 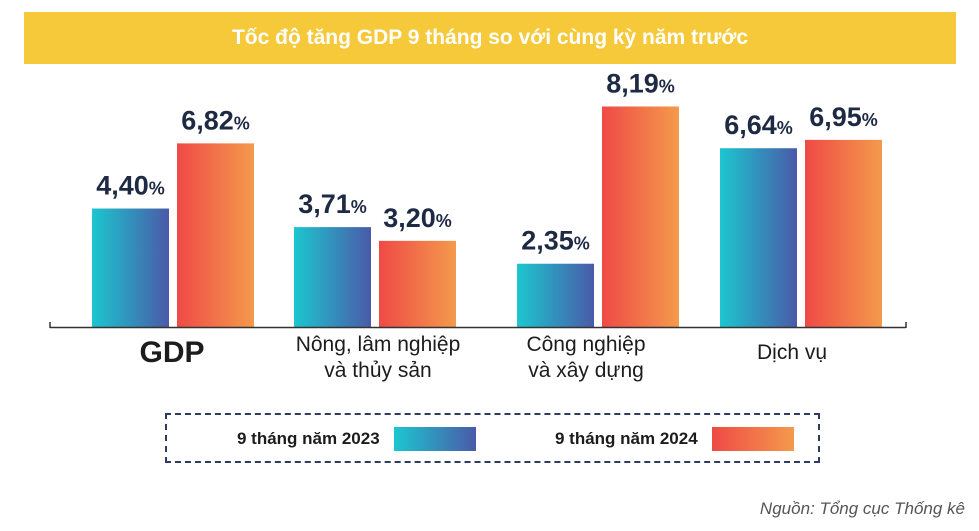 What do you see at coordinates (586, 357) in the screenshot?
I see `category-label-2: Công nghiệp và xây dựng` at bounding box center [586, 357].